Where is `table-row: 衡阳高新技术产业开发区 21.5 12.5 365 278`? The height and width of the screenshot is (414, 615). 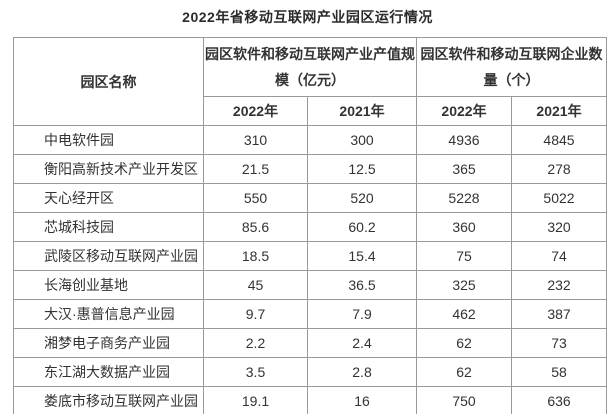
table-row: 衡阳高新技术产业开发区 21.5 12.5 365 278 is located at coordinates (310, 169).